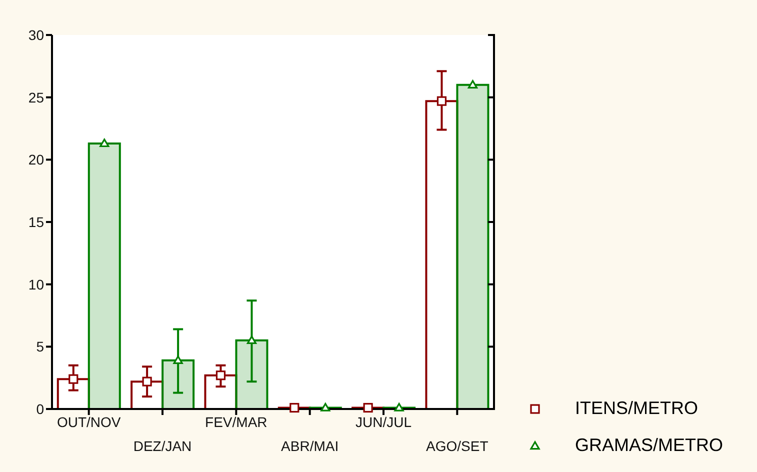  I want to click on x-tick-label: DEZ/JAN, so click(162, 446).